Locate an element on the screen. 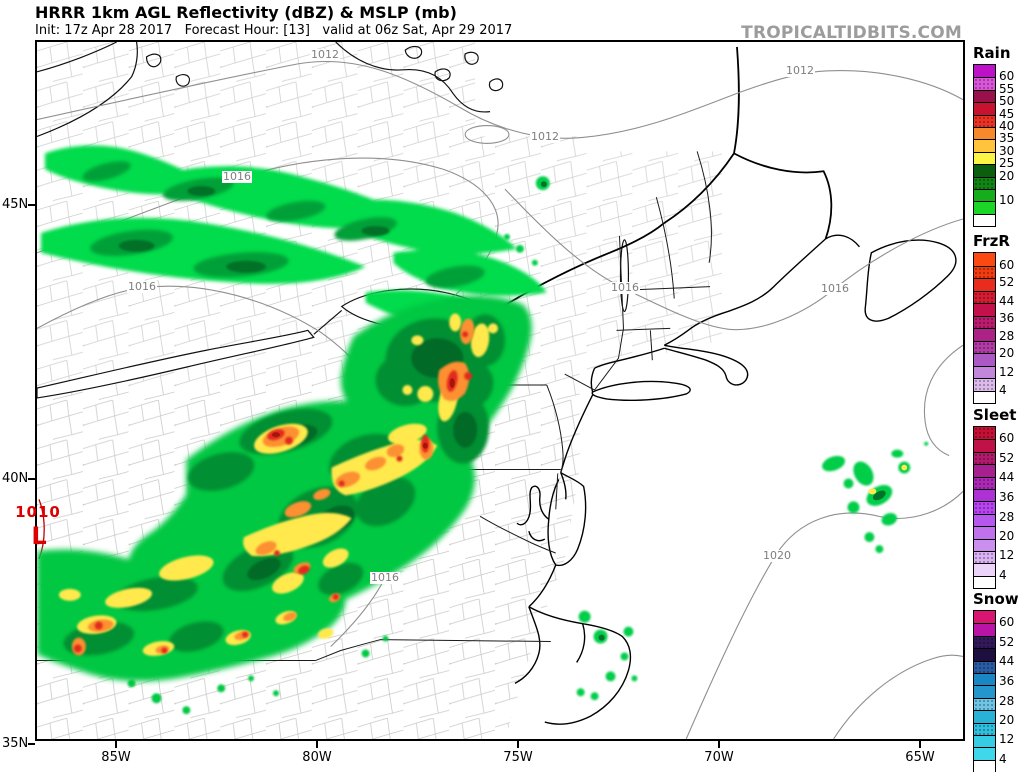 The image size is (1024, 772). isobar-label: 1020 is located at coordinates (777, 555).